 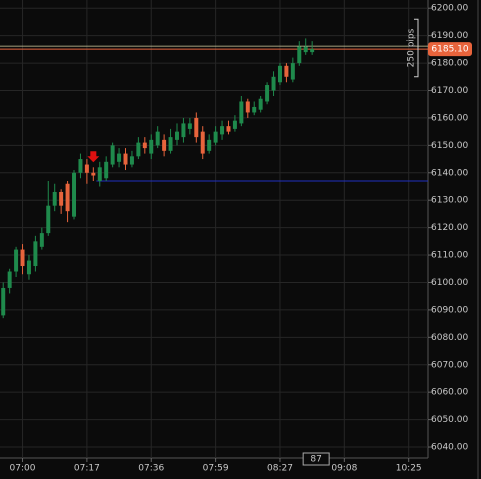 What do you see at coordinates (23, 469) in the screenshot?
I see `x-tick-label: 07:00` at bounding box center [23, 469].